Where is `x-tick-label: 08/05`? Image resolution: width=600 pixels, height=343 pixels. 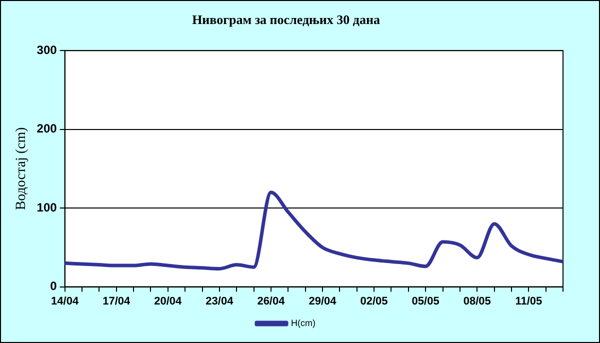
x-tick-label: 08/05 is located at coordinates (477, 301).